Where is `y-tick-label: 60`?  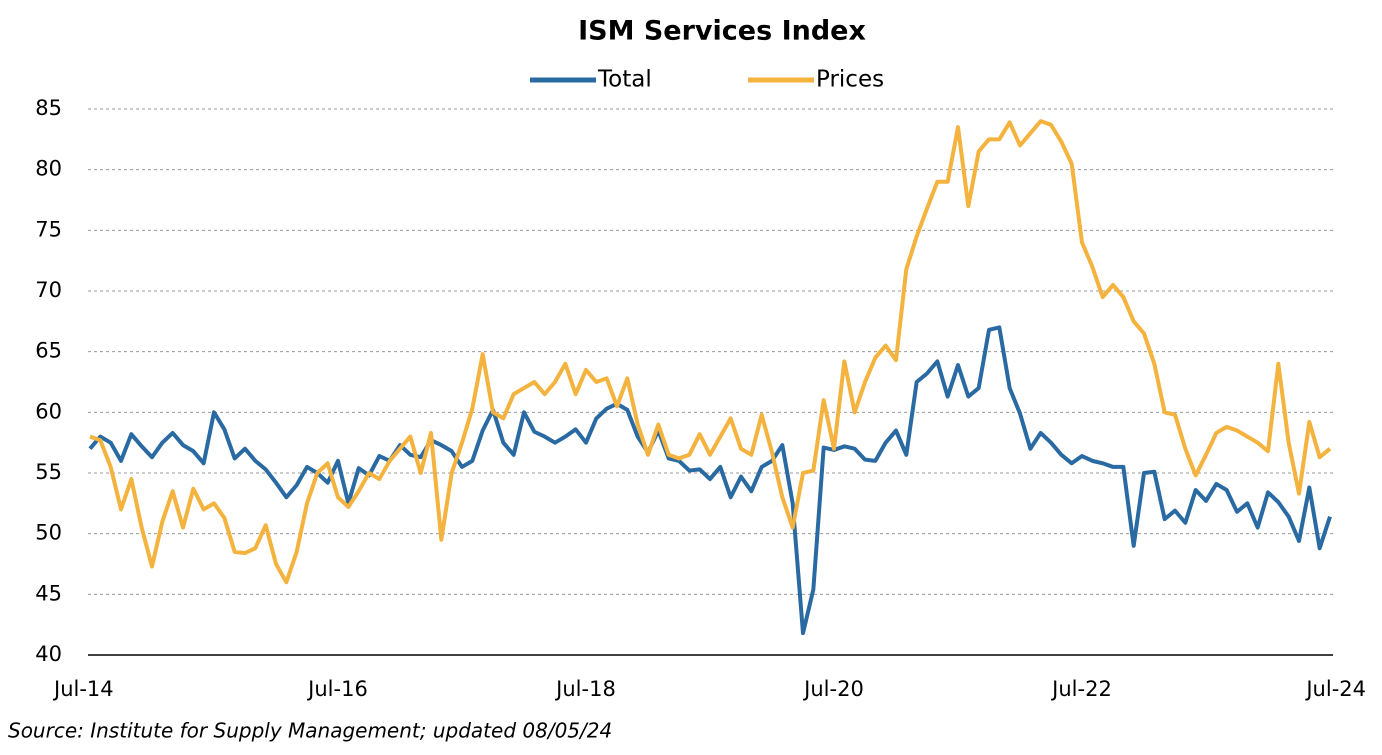
y-tick-label: 60 is located at coordinates (48, 411).